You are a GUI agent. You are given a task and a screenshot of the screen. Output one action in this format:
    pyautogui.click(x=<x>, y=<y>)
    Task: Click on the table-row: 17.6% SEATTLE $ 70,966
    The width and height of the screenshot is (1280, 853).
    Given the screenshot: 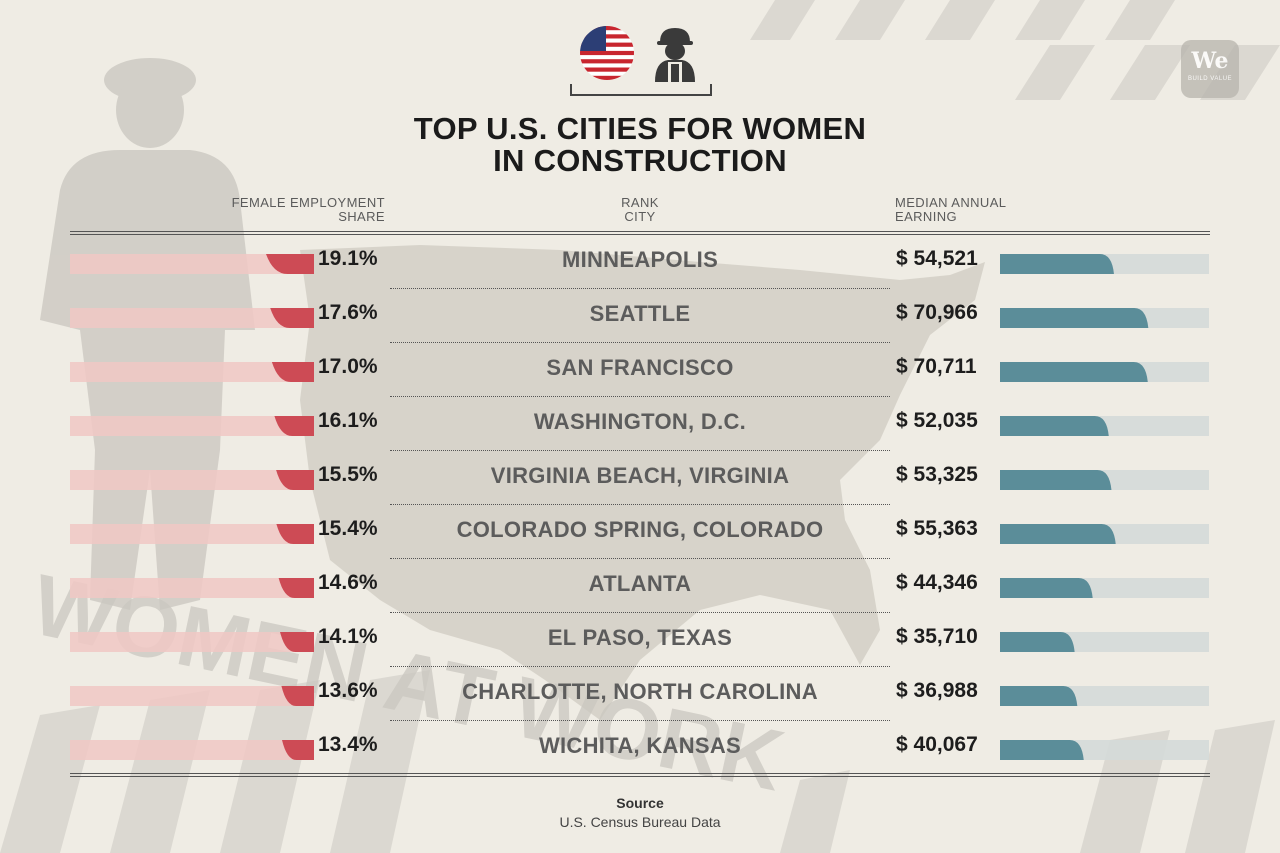 What is the action you would take?
    pyautogui.click(x=640, y=318)
    